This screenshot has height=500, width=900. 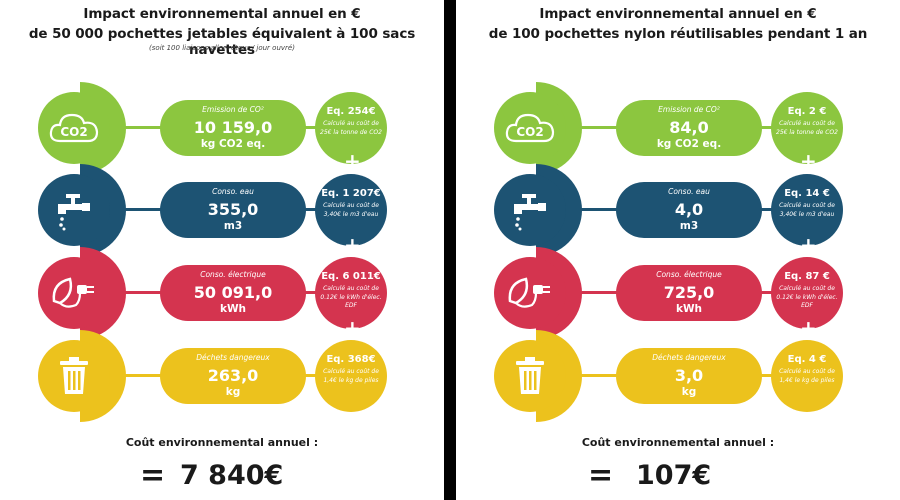 I want to click on waste-cost: Eq. 368€, so click(x=351, y=359).